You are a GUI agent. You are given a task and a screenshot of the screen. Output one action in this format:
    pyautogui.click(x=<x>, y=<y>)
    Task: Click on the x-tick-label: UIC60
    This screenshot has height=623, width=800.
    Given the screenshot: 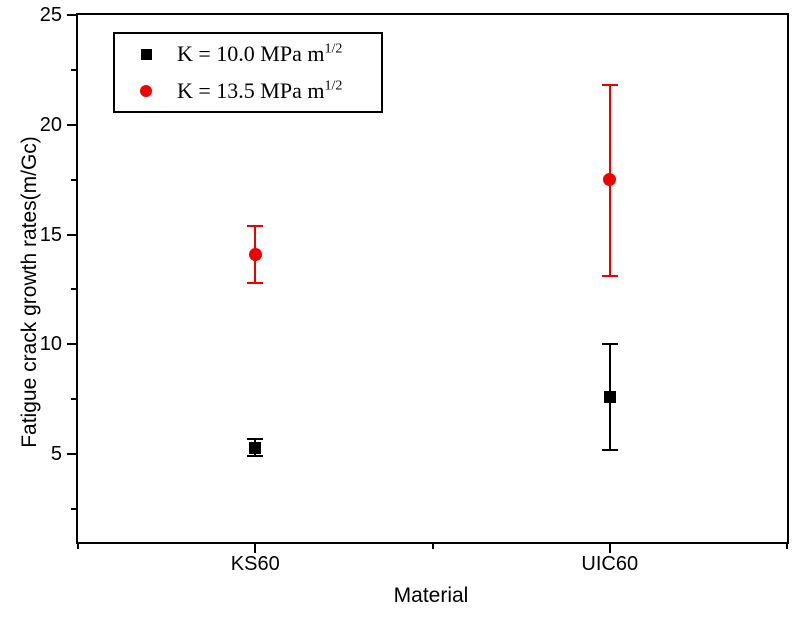 What is the action you would take?
    pyautogui.click(x=610, y=564)
    